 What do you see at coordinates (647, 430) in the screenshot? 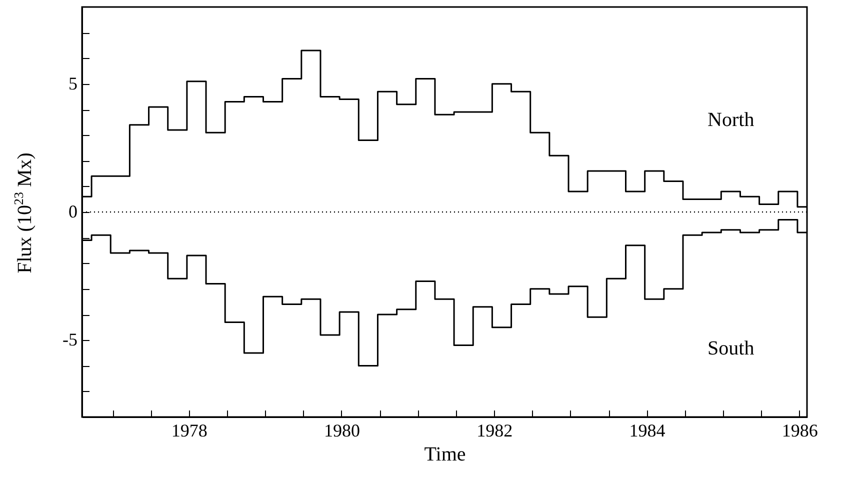
I see `x-tick-label: 1984` at bounding box center [647, 430].